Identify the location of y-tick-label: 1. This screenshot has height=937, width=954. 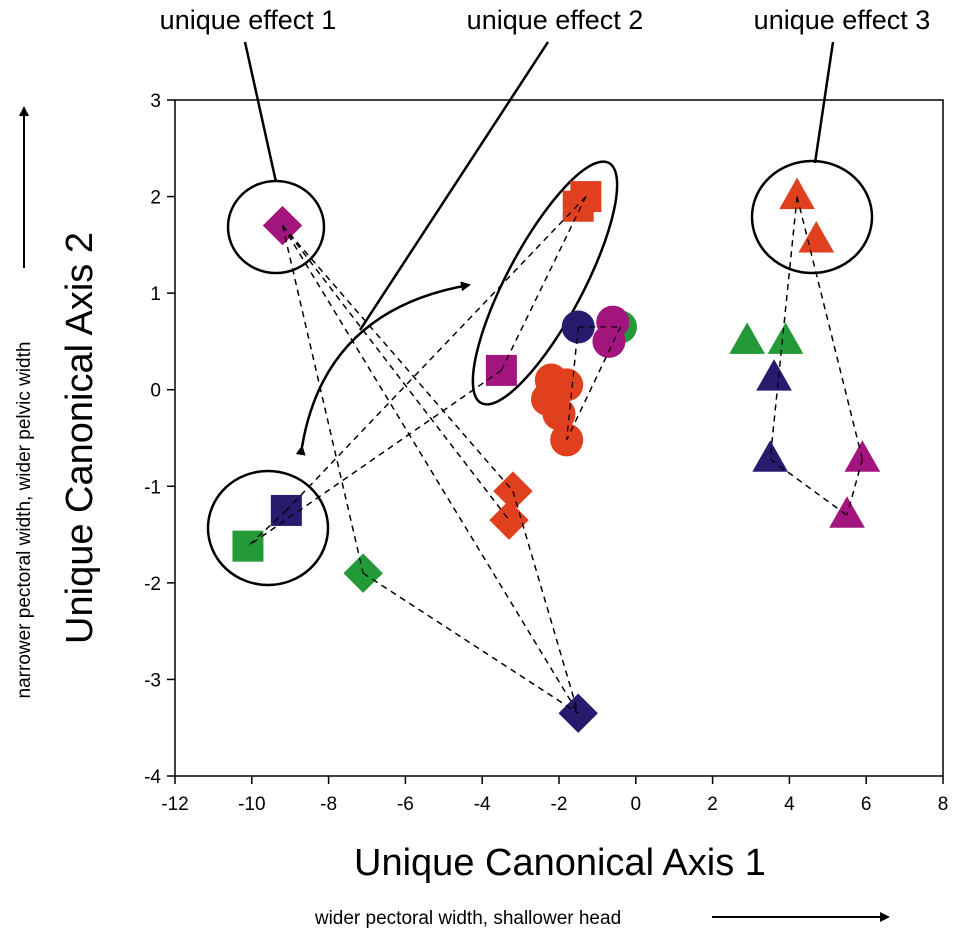
(155, 294).